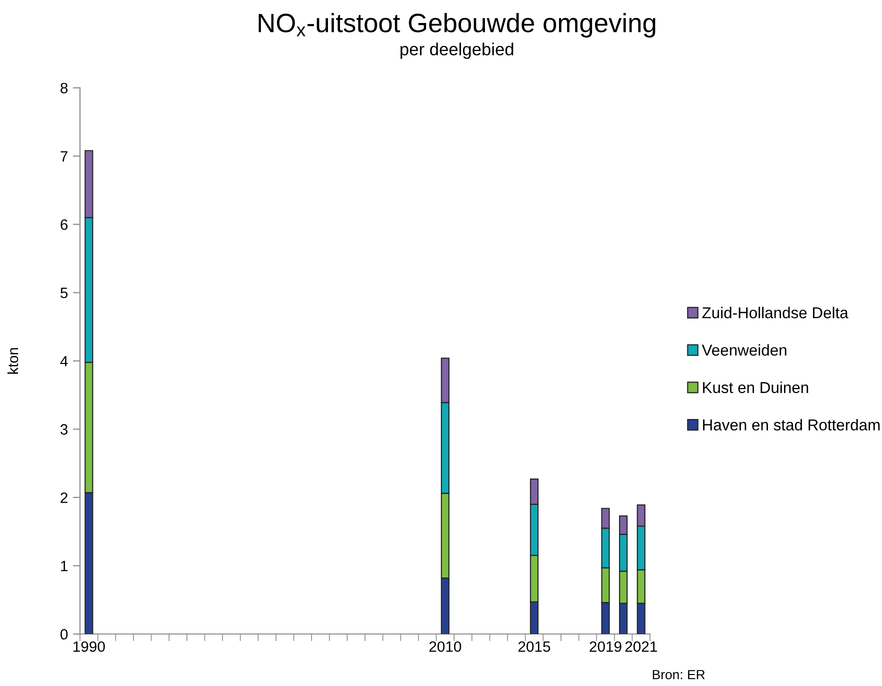 This screenshot has height=686, width=882. I want to click on chart-title: NO$_{x}$-uitstoot Gebouwde omgeving, so click(457, 25).